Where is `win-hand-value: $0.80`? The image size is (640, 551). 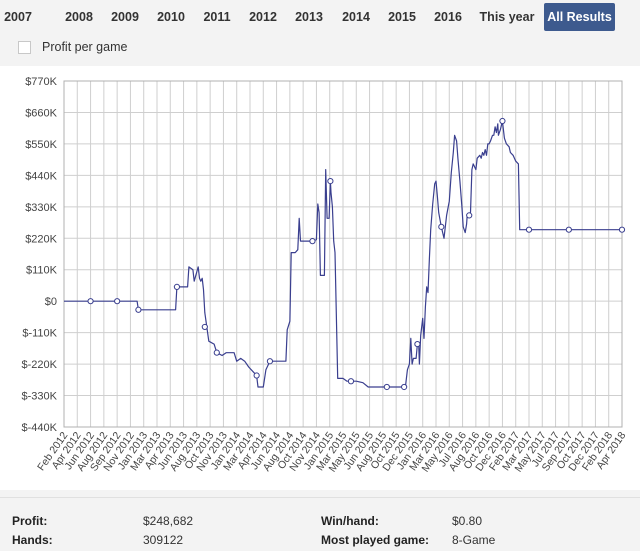 win-hand-value: $0.80 is located at coordinates (467, 521).